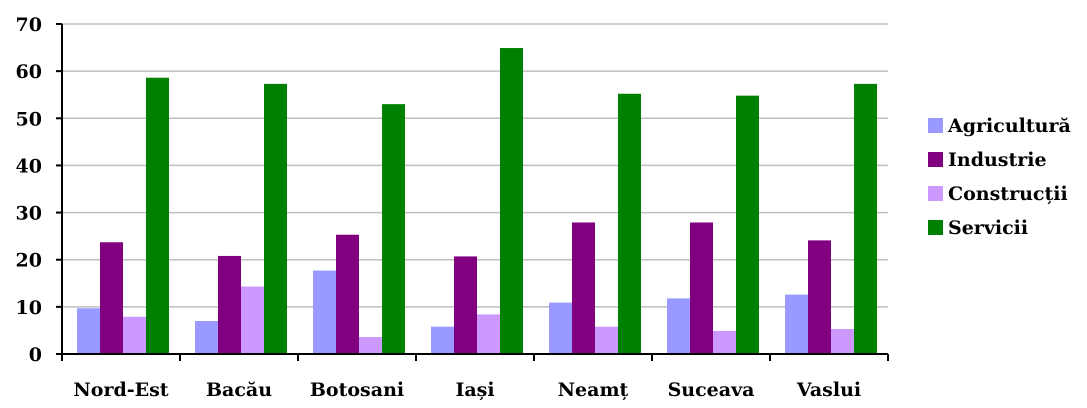  What do you see at coordinates (935, 159) in the screenshot?
I see `legend-swatch-industrie` at bounding box center [935, 159].